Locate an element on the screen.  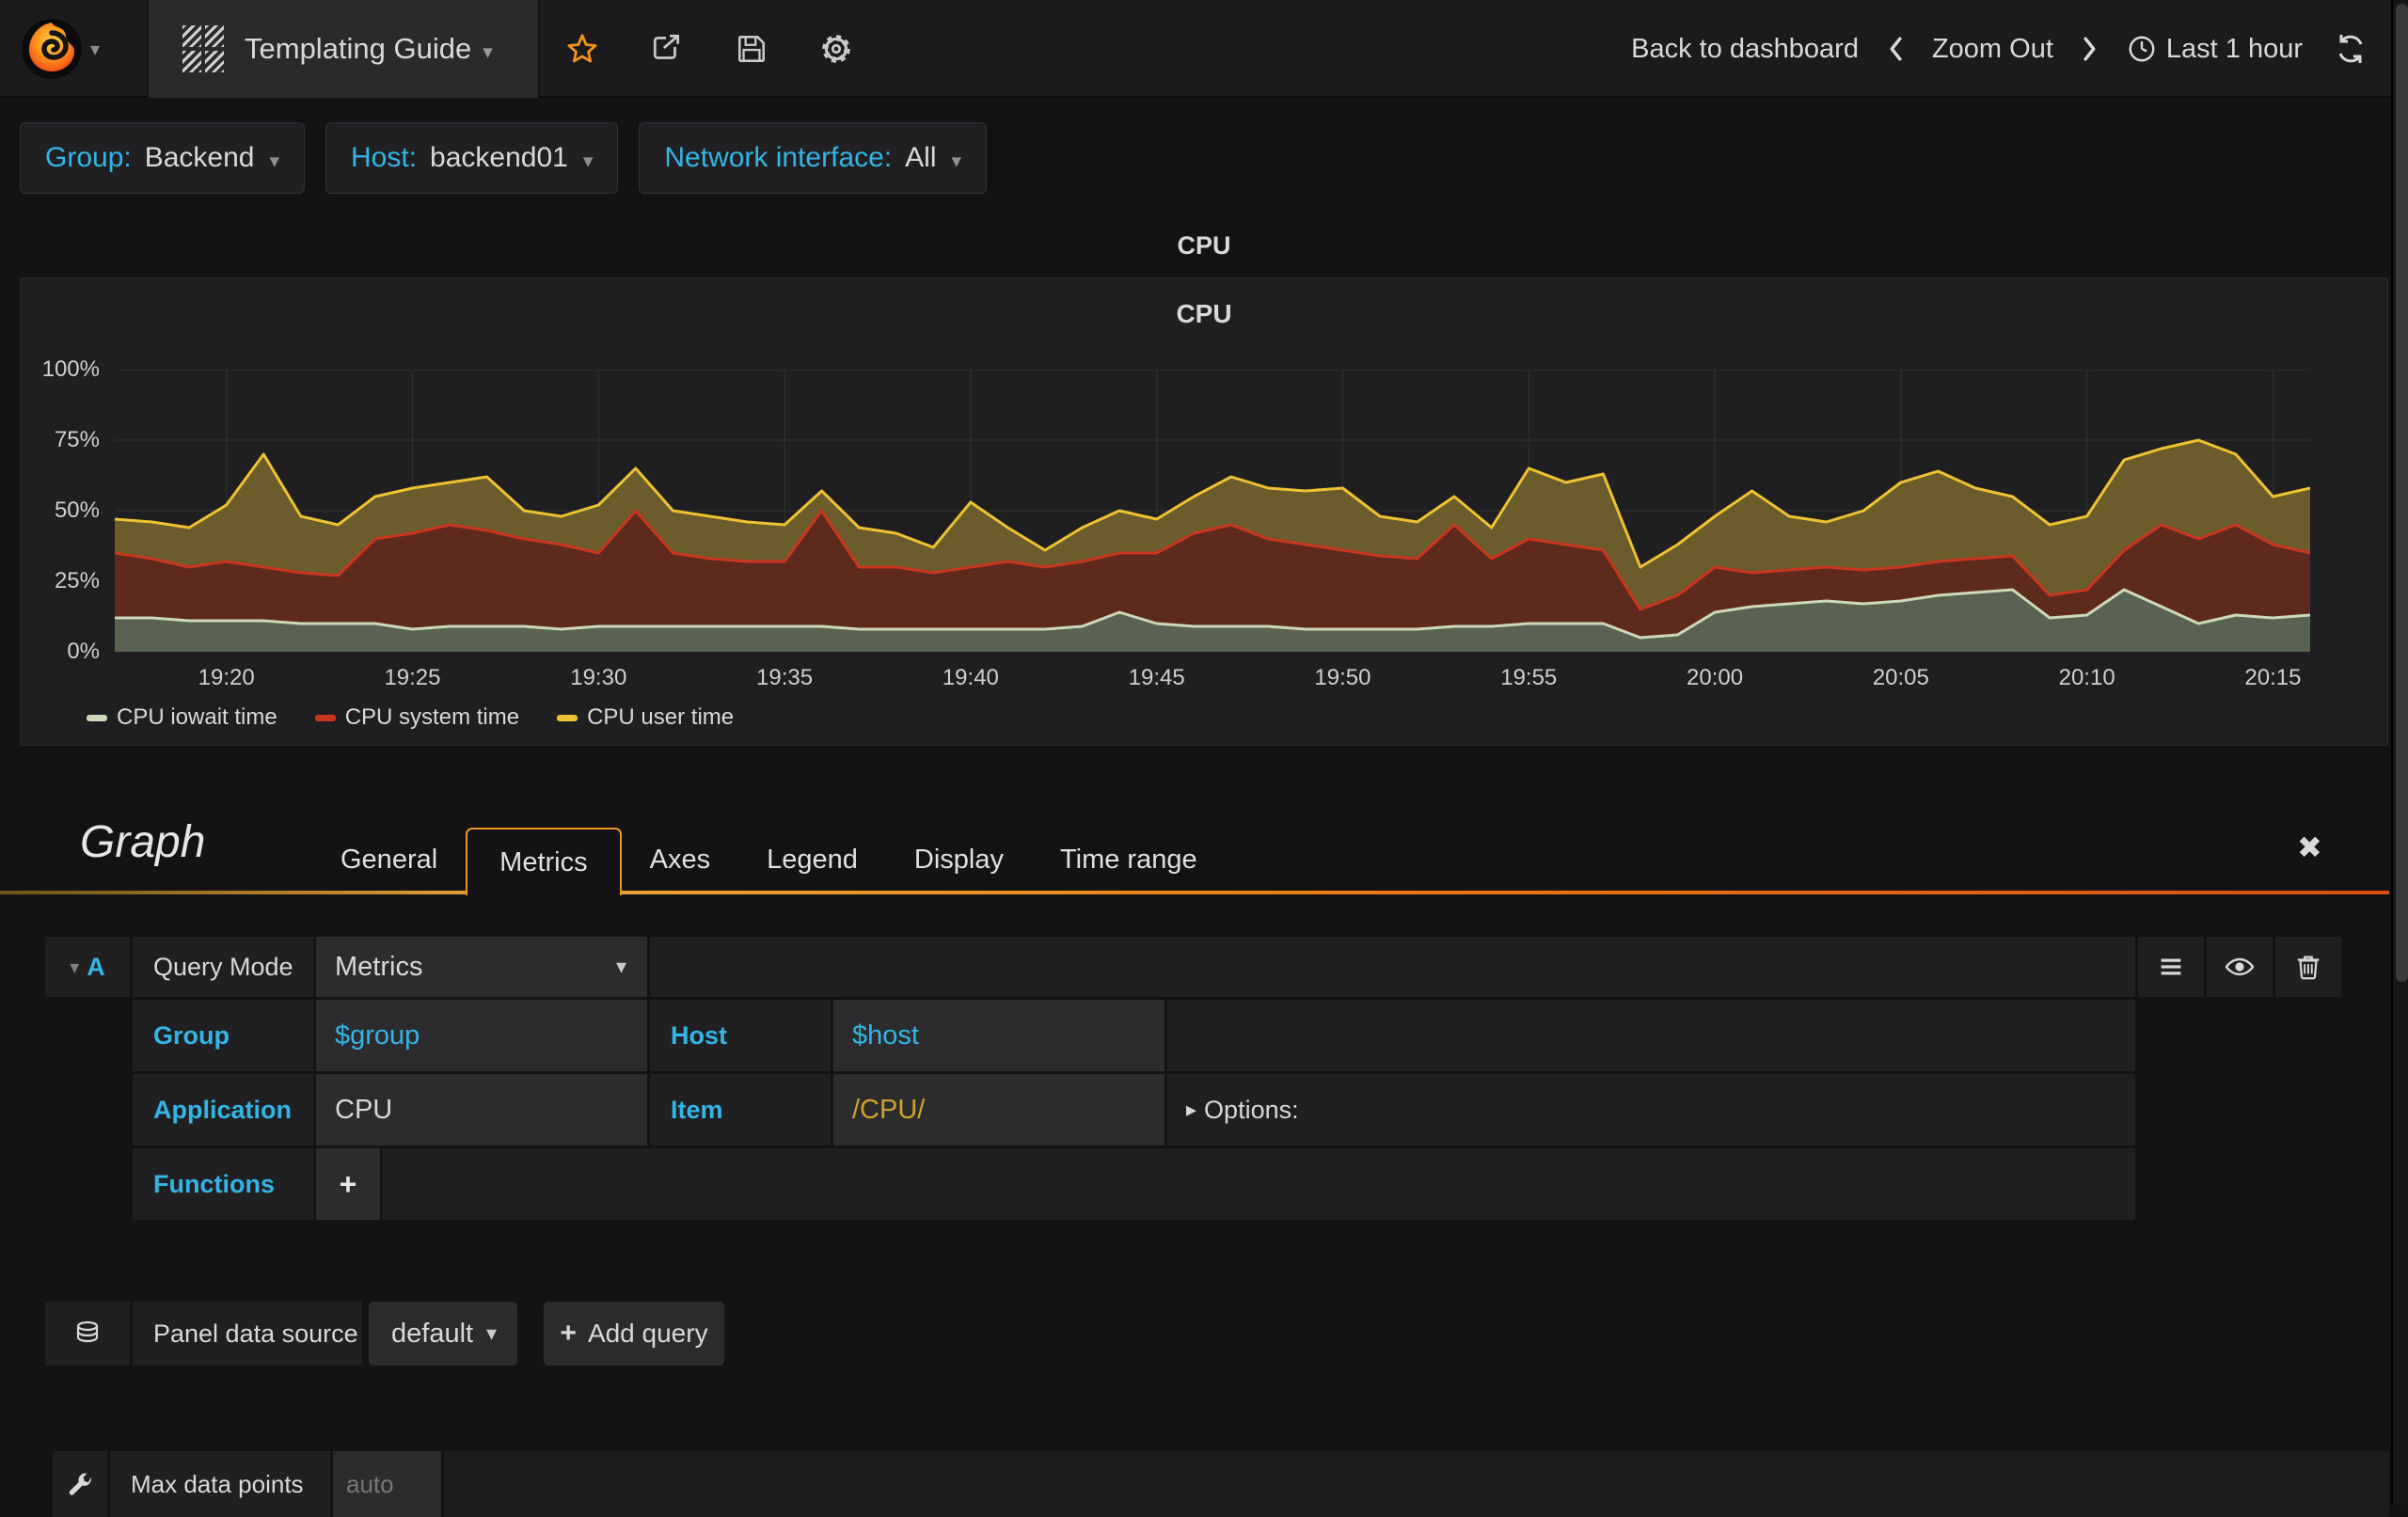
panel-title: CPU is located at coordinates (1204, 245).